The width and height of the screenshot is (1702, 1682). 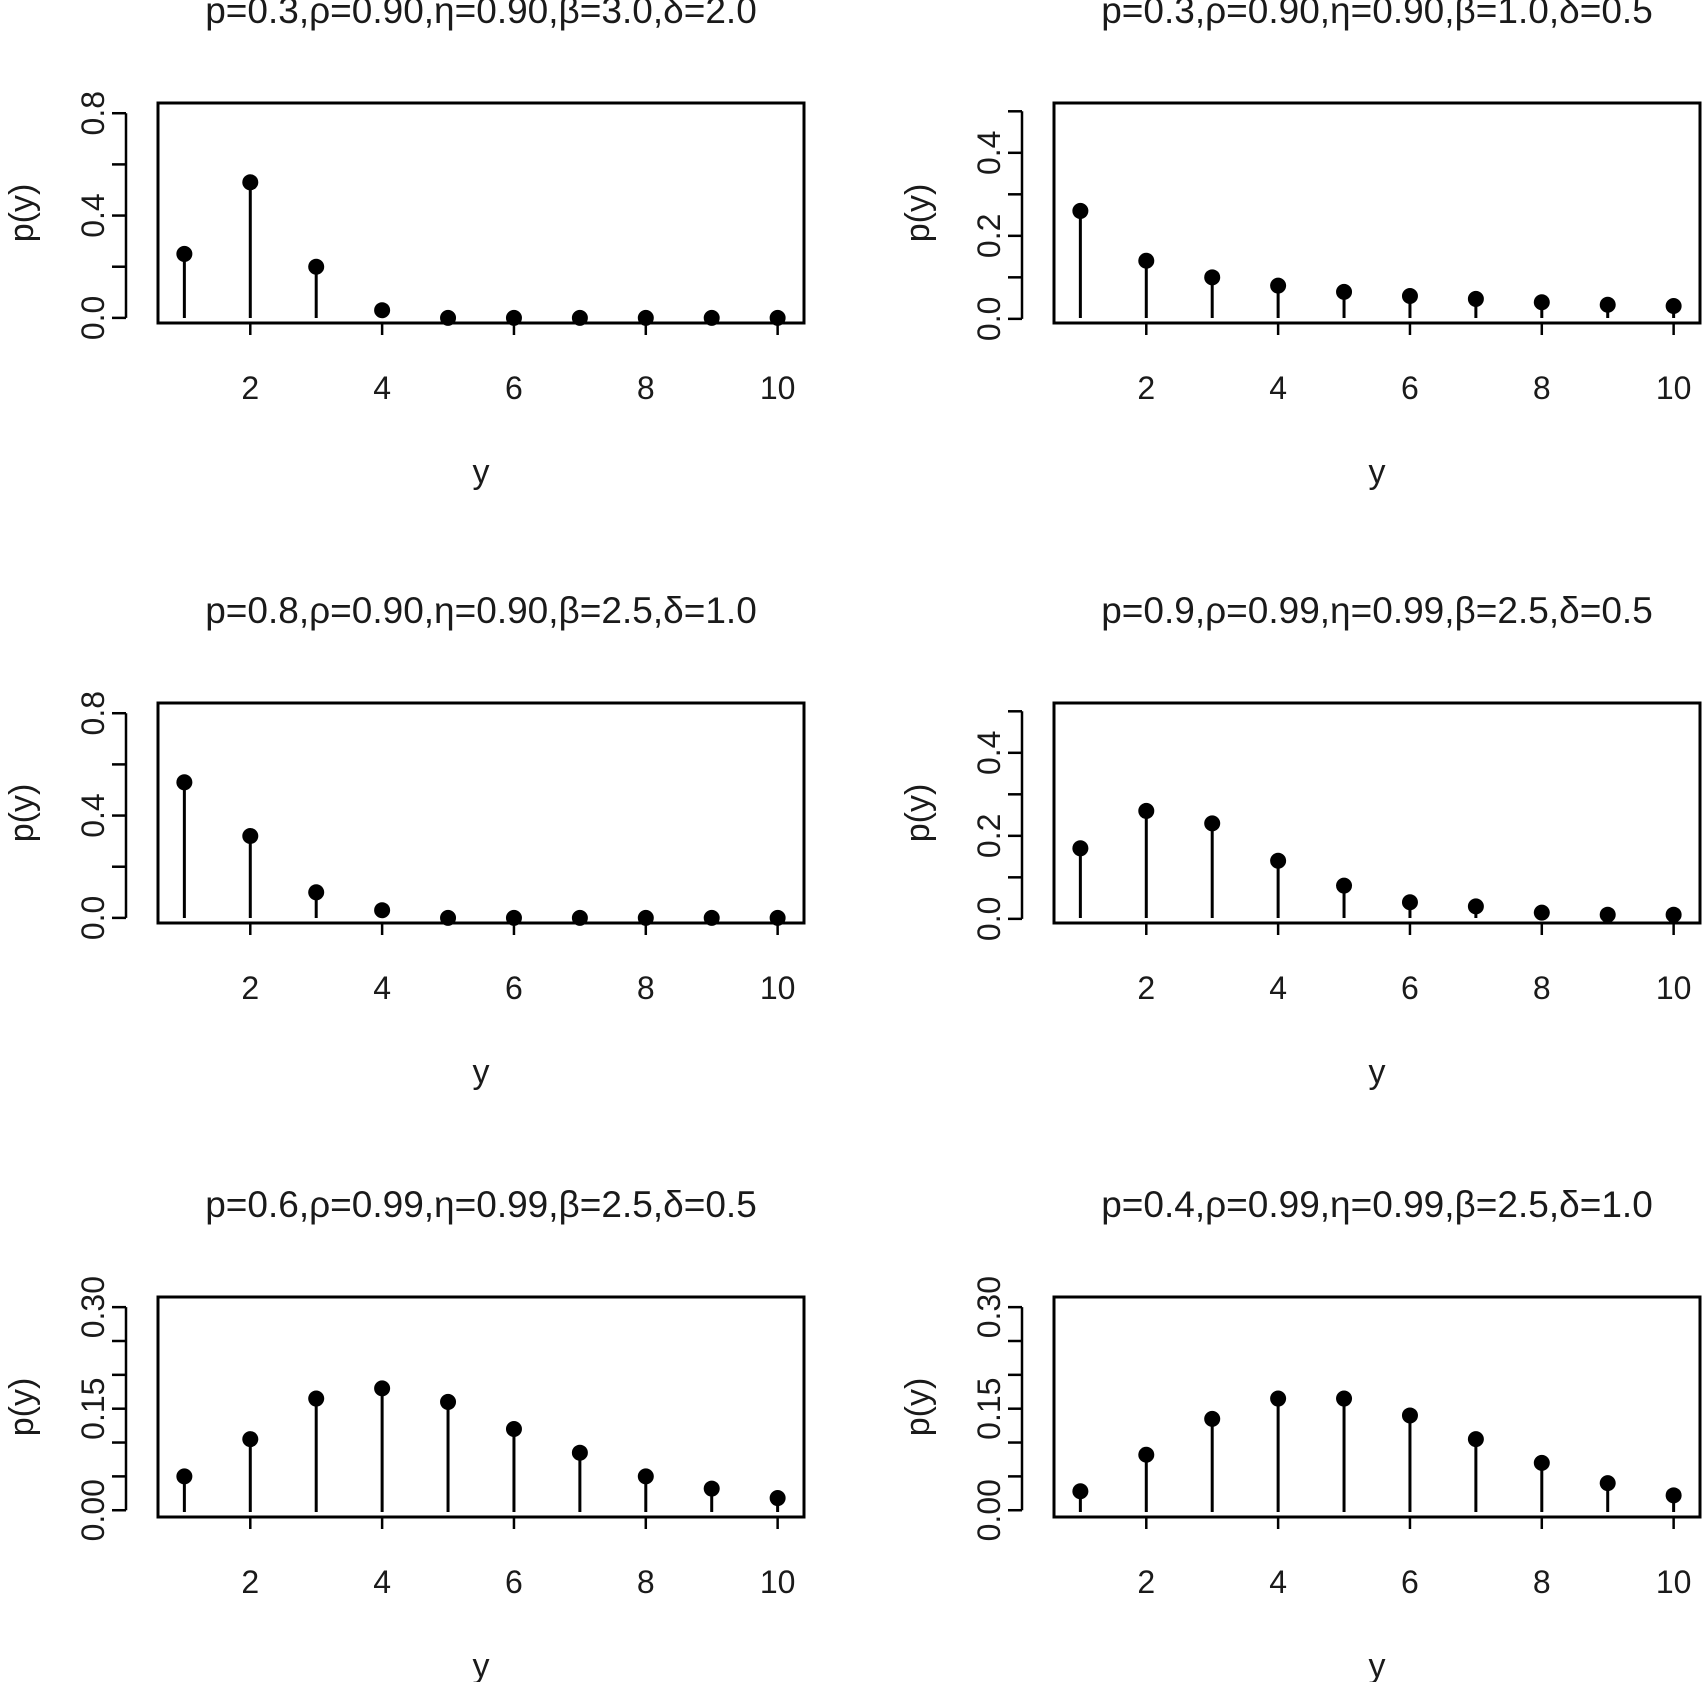 What do you see at coordinates (1377, 15) in the screenshot?
I see `plot-title: p=0.3,ρ=0.90,η=0.90,β=1.0,δ=0.5` at bounding box center [1377, 15].